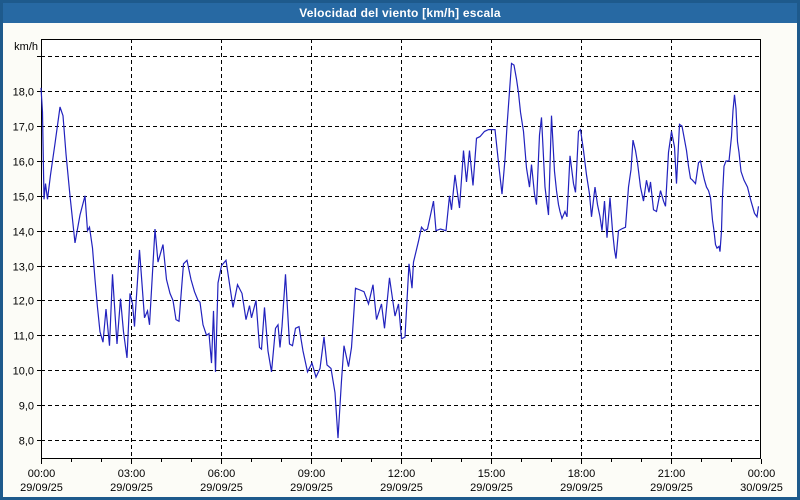 This screenshot has height=500, width=800. What do you see at coordinates (402, 474) in the screenshot?
I see `x-tick-time-label: 12:00` at bounding box center [402, 474].